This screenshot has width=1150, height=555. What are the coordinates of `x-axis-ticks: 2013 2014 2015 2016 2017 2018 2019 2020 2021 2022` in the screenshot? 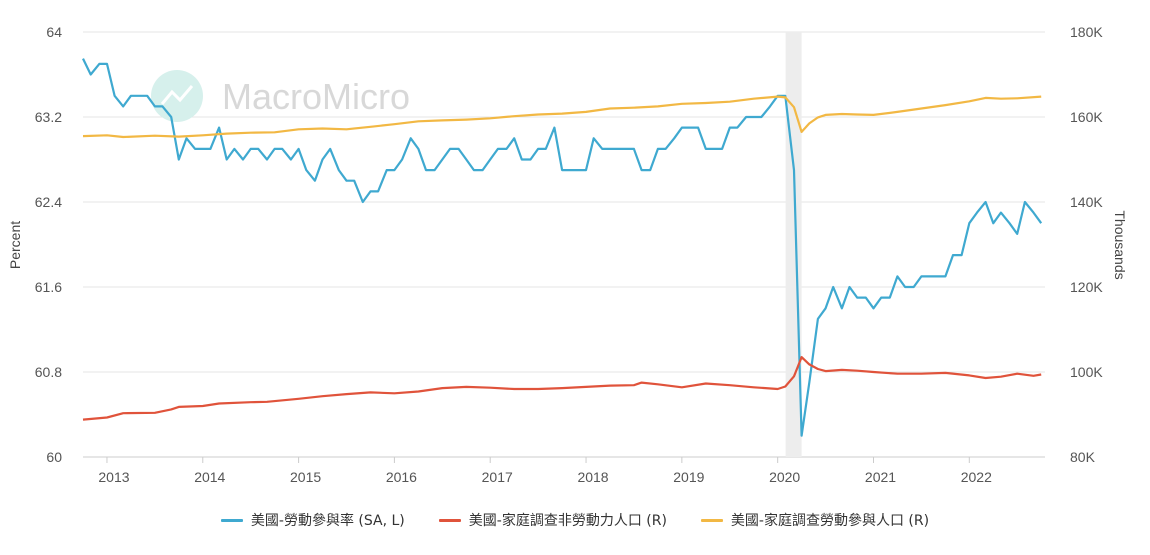 It's located at (545, 471).